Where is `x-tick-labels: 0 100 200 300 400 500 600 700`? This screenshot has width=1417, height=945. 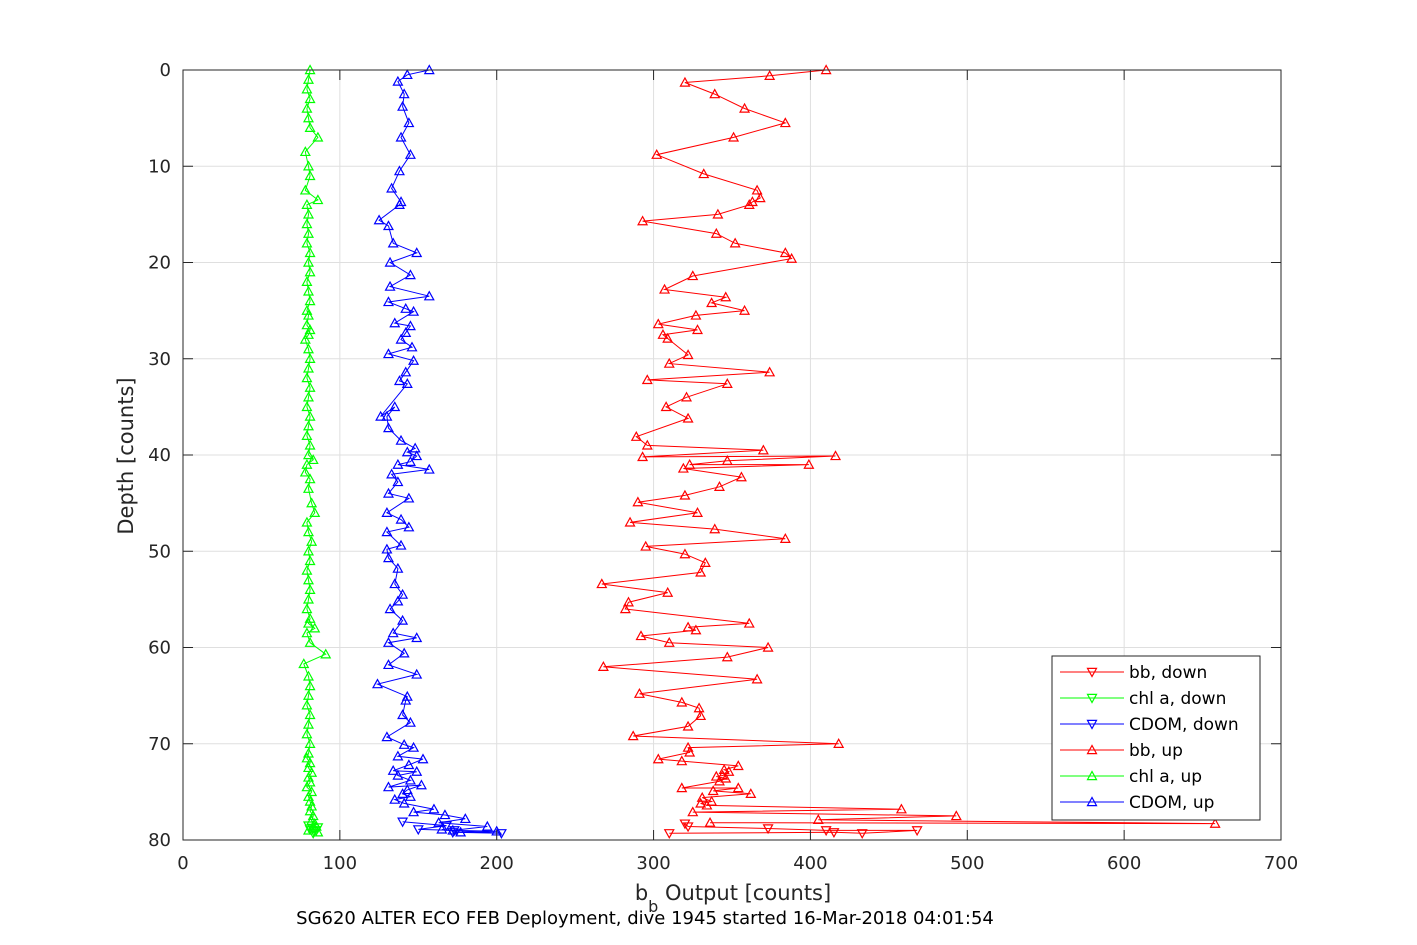 x-tick-labels: 0 100 200 300 400 500 600 700 is located at coordinates (737, 863).